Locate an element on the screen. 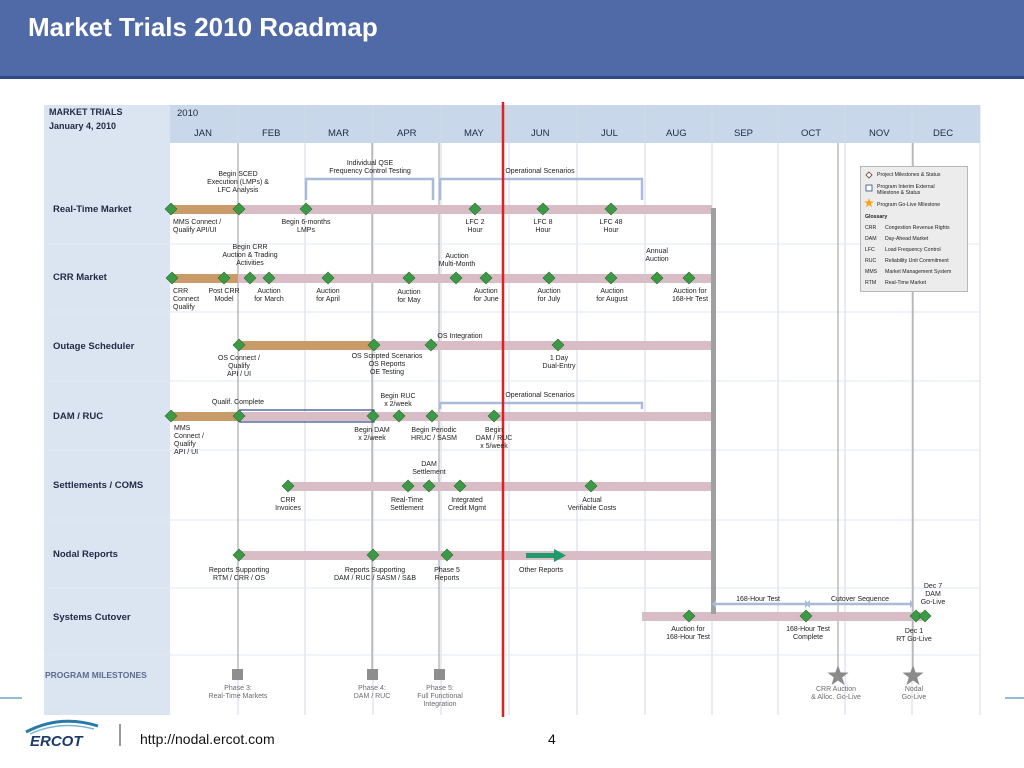 Image resolution: width=1024 pixels, height=768 pixels. row-label-real-time: Real-Time Market is located at coordinates (92, 209).